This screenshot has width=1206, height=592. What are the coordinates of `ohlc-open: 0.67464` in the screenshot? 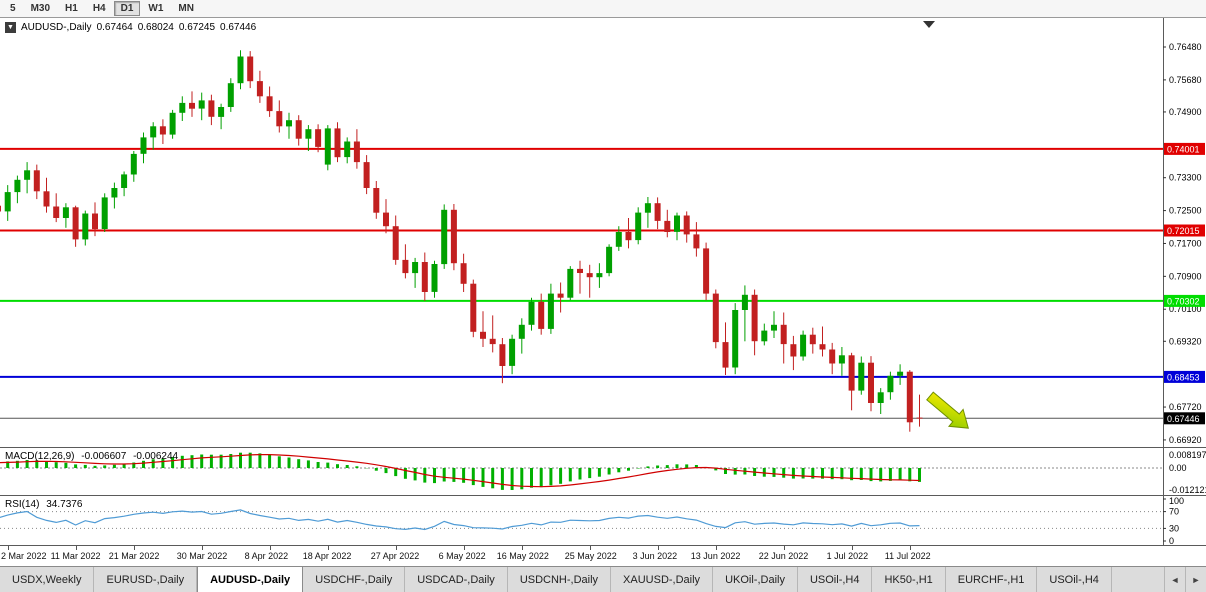 It's located at (114, 27).